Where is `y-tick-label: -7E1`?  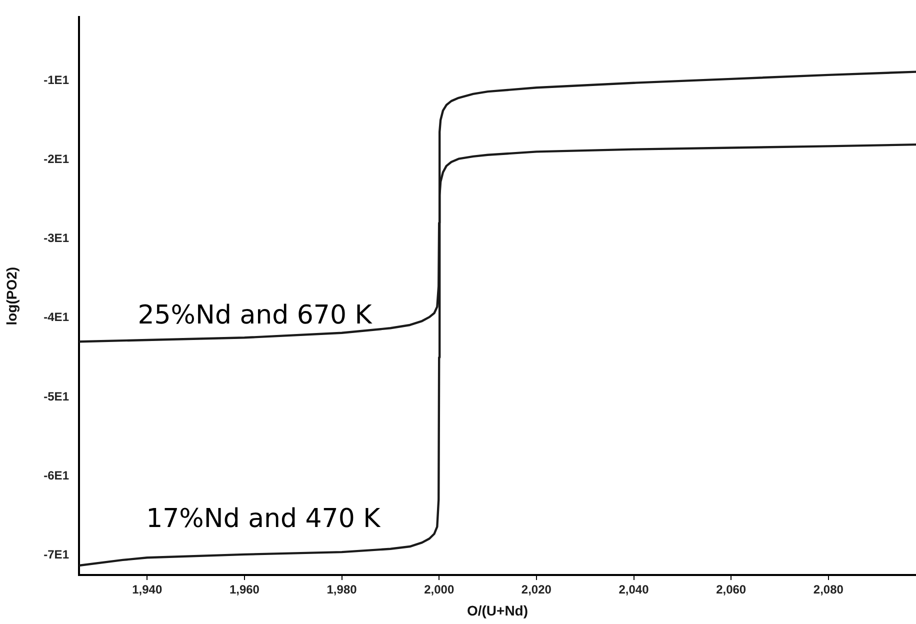 y-tick-label: -7E1 is located at coordinates (57, 555).